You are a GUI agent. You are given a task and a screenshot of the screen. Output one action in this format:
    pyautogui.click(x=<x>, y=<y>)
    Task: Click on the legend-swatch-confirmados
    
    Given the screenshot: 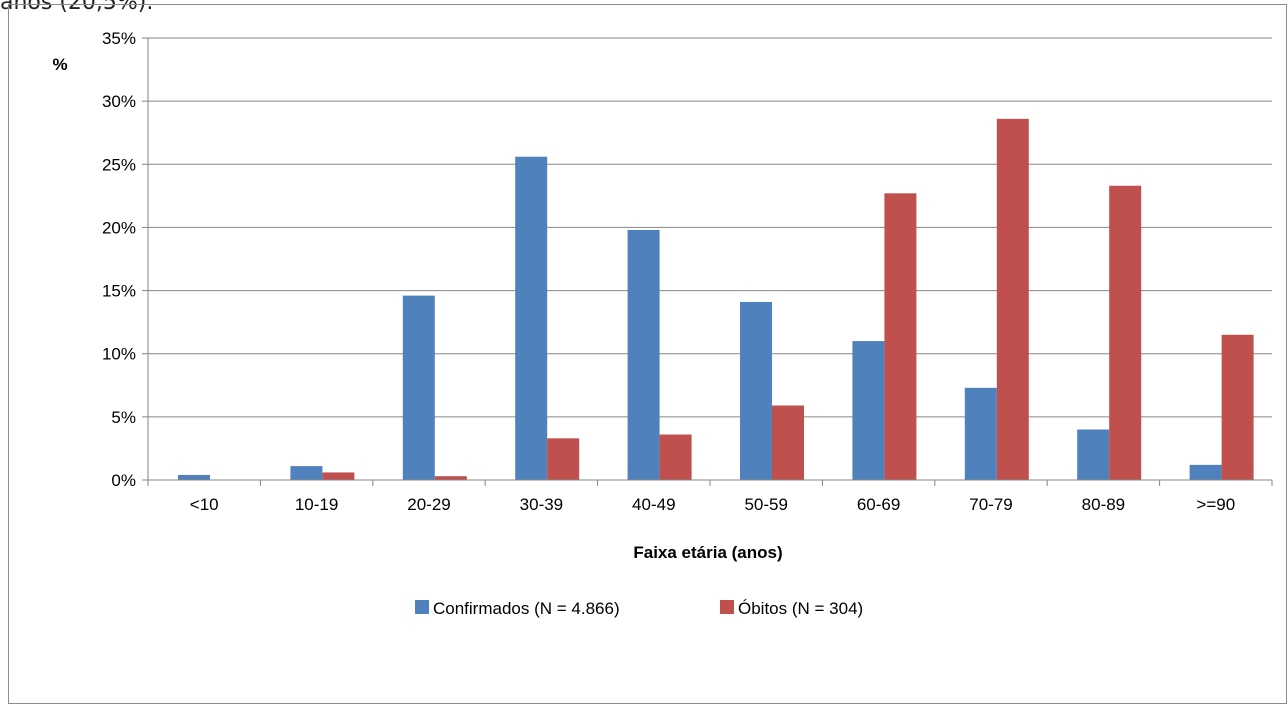 What is the action you would take?
    pyautogui.click(x=422, y=607)
    